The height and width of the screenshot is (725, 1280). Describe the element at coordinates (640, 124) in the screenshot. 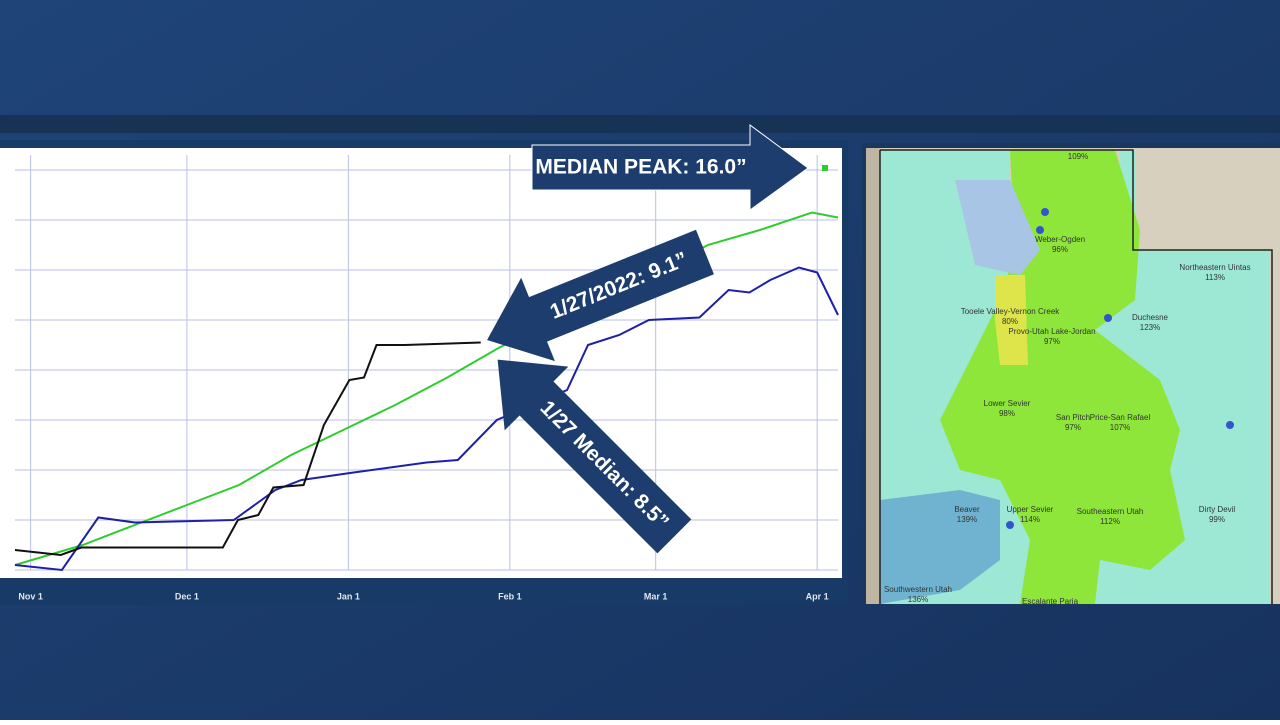

I see `band` at that location.